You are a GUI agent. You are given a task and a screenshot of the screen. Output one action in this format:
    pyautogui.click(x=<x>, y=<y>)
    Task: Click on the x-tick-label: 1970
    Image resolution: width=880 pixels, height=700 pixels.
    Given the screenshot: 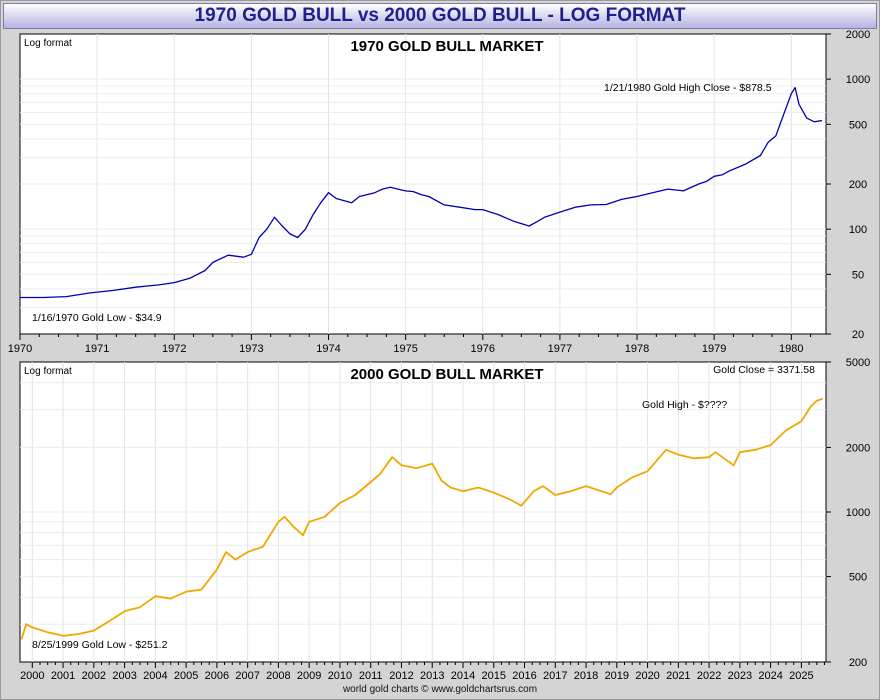 What is the action you would take?
    pyautogui.click(x=20, y=349)
    